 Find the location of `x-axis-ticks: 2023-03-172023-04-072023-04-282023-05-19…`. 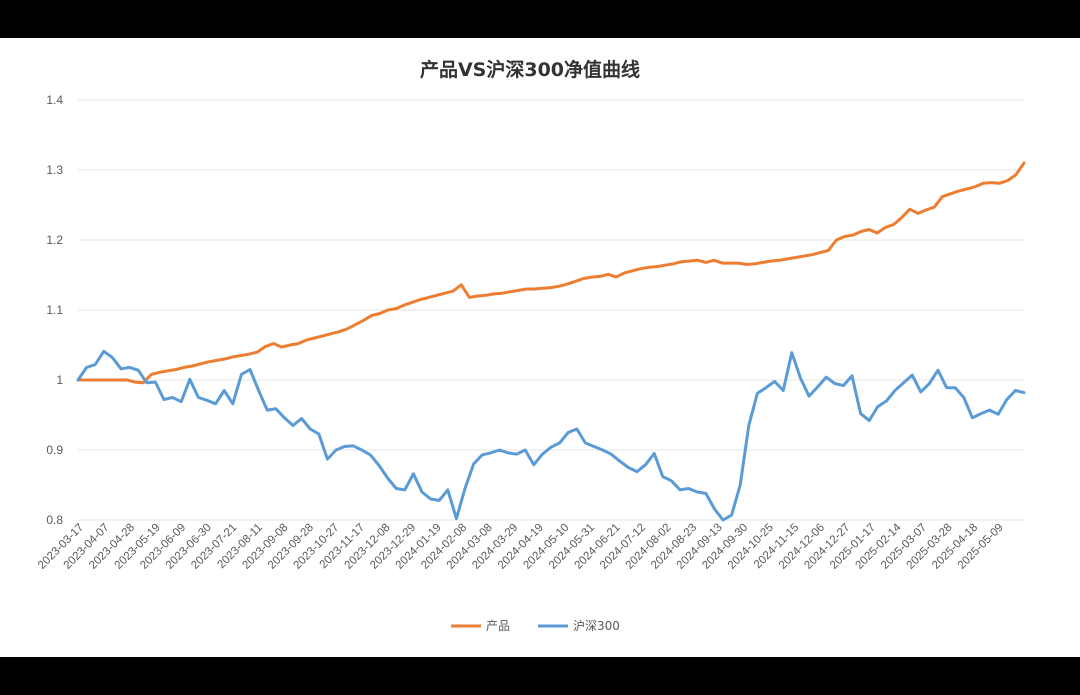

x-axis-ticks: 2023-03-172023-04-072023-04-282023-05-19… is located at coordinates (521, 546).